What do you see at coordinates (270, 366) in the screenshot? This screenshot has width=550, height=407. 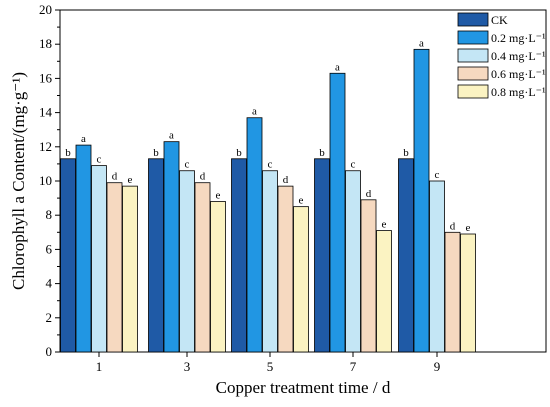 I see `x-tick-label: 5` at bounding box center [270, 366].